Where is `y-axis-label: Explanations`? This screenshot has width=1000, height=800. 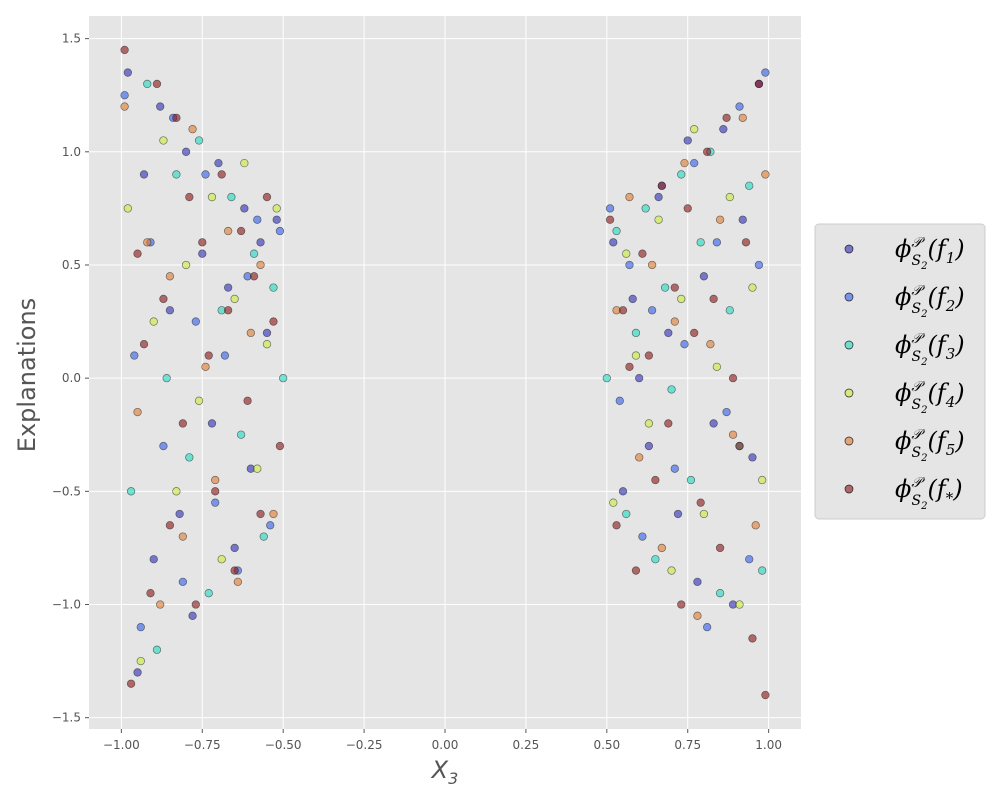 y-axis-label: Explanations is located at coordinates (27, 375).